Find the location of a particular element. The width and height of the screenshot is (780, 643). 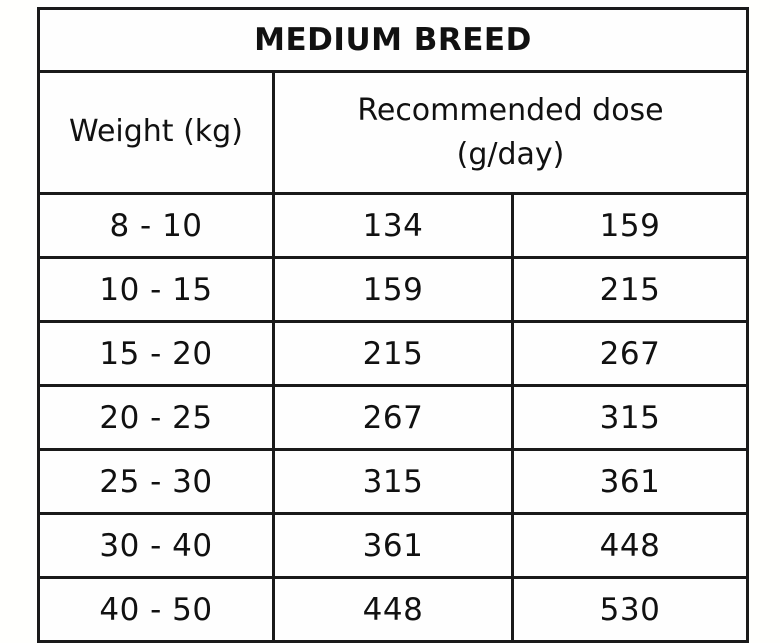

cell-dose-max: 361 is located at coordinates (630, 481).